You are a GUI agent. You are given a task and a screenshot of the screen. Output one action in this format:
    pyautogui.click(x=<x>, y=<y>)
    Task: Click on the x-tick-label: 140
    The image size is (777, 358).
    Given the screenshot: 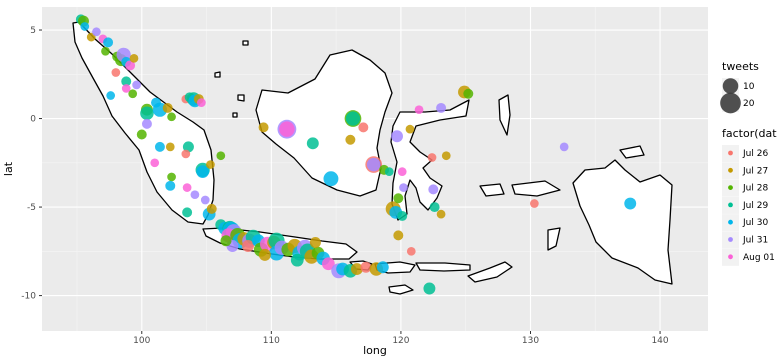 What is the action you would take?
    pyautogui.click(x=659, y=341)
    